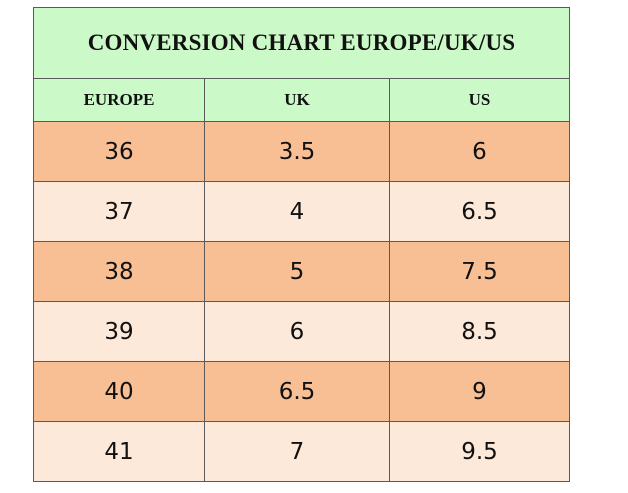 The width and height of the screenshot is (628, 493). I want to click on table-row: 38 5 7.5, so click(301, 271).